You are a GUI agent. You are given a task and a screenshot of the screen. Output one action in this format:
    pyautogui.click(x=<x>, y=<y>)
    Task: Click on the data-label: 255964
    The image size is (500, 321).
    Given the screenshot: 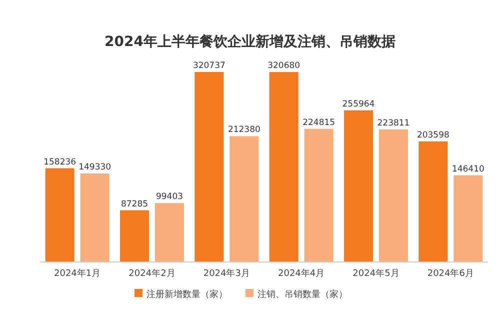 What is the action you would take?
    pyautogui.click(x=358, y=104)
    